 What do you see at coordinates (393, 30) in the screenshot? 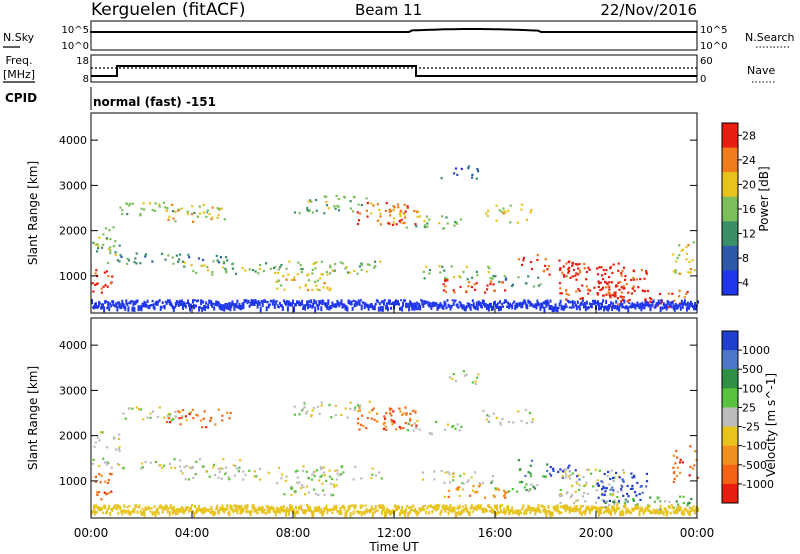
I see `nsky-trace` at bounding box center [393, 30].